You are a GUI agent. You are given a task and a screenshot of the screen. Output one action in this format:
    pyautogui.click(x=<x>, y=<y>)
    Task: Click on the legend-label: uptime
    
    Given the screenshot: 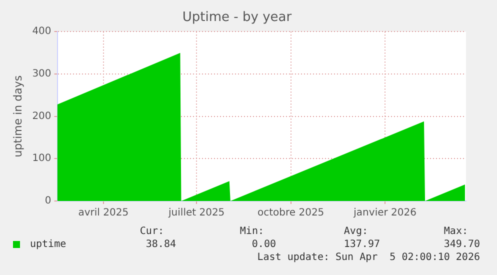 What is the action you would take?
    pyautogui.click(x=48, y=244)
    